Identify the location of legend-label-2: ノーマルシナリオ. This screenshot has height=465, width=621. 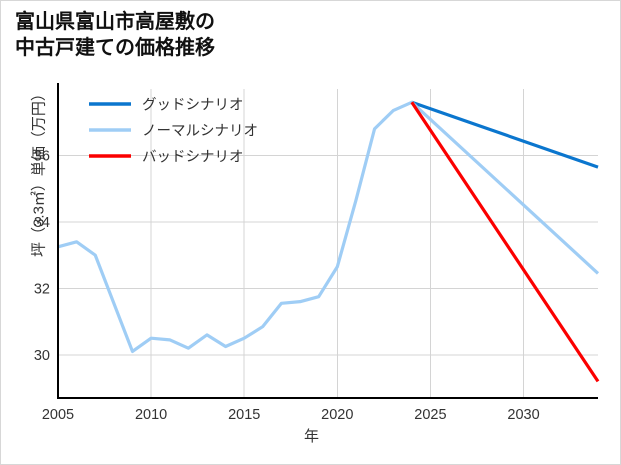
(200, 132).